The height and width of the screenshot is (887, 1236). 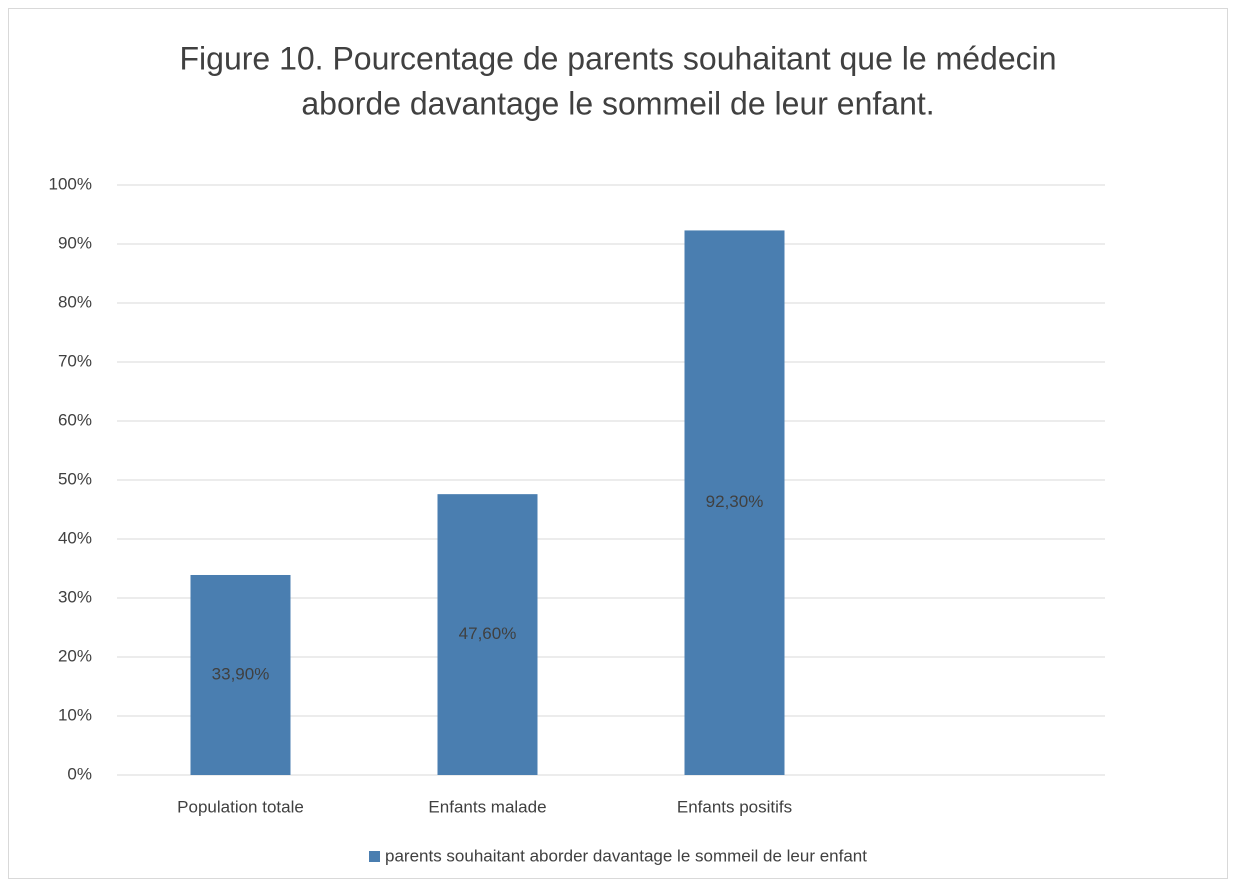 What do you see at coordinates (70, 183) in the screenshot?
I see `y-tick-label: 100%` at bounding box center [70, 183].